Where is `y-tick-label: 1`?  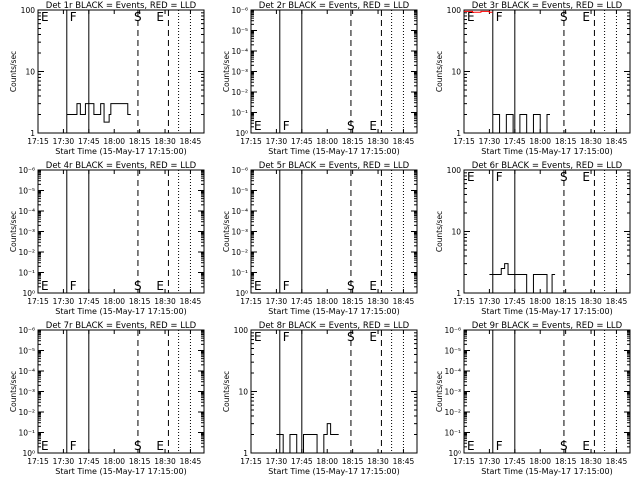
y-tick-label: 1 is located at coordinates (32, 133).